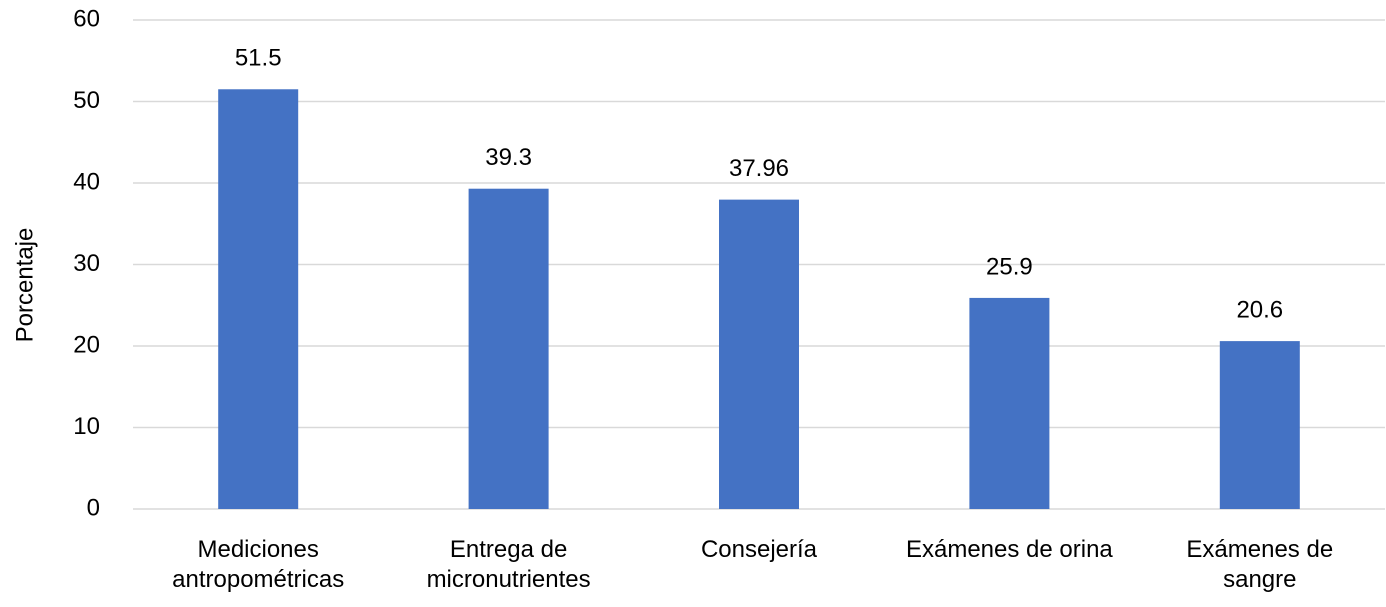 Image resolution: width=1386 pixels, height=607 pixels. Describe the element at coordinates (508, 564) in the screenshot. I see `x-tick-label: Entrega de micronutrientes` at that location.